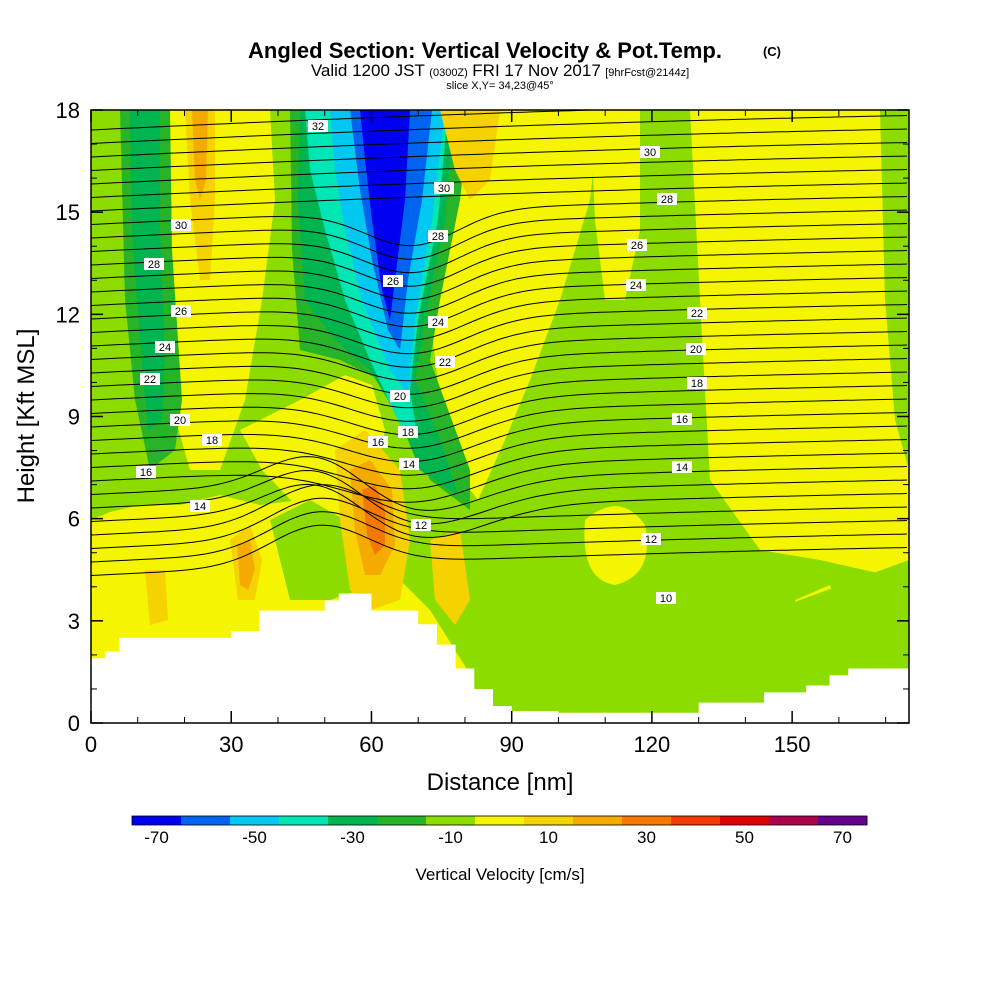  Describe the element at coordinates (615, 205) in the screenshot. I see `field-yellow-right-strip` at that location.